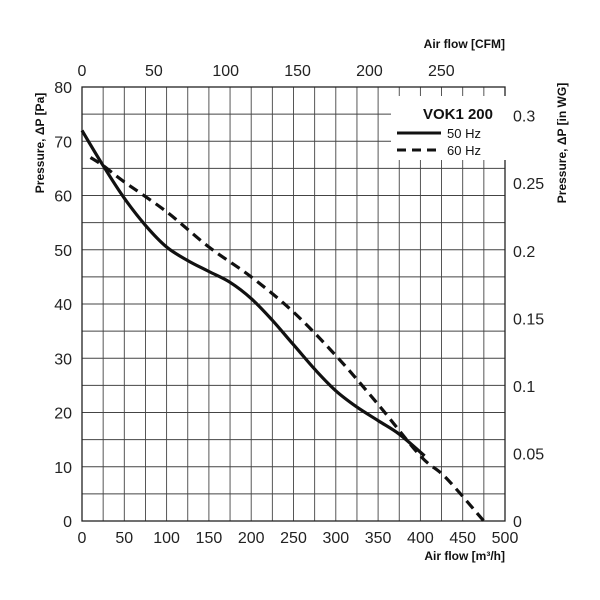  I want to click on y-tick-label: 60, so click(63, 197).